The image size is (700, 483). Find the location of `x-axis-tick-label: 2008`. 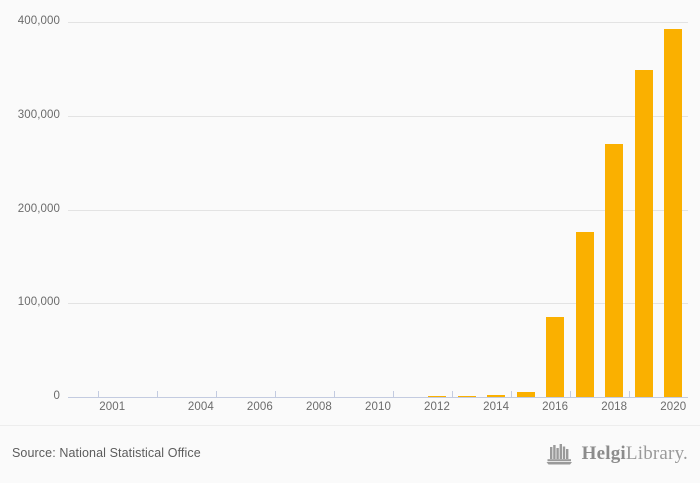

x-axis-tick-label: 2008 is located at coordinates (318, 407).